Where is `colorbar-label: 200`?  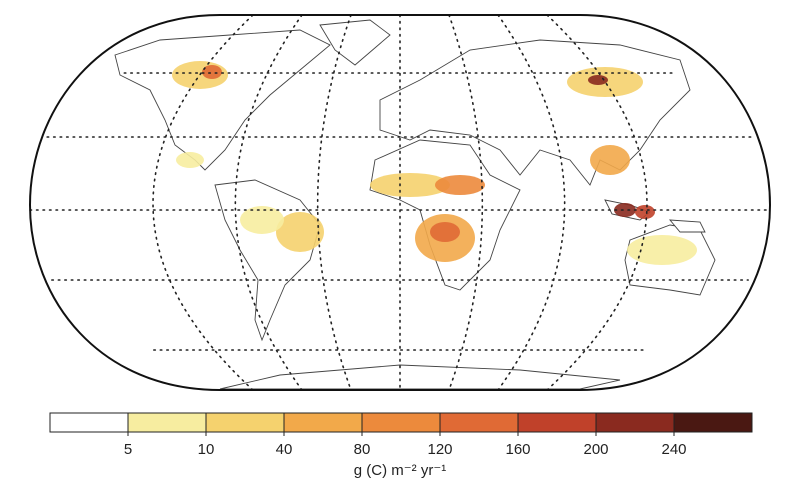 colorbar-label: 200 is located at coordinates (595, 449).